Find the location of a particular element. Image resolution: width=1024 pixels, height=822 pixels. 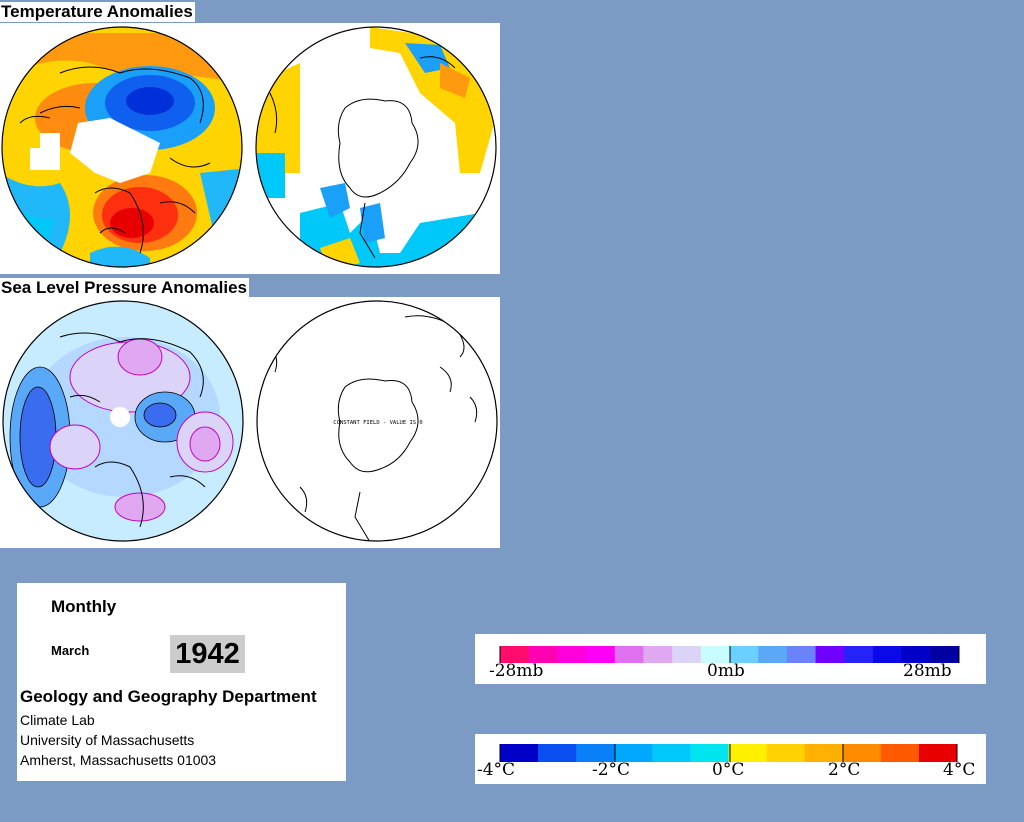

temperature-colorbar is located at coordinates (728, 753).